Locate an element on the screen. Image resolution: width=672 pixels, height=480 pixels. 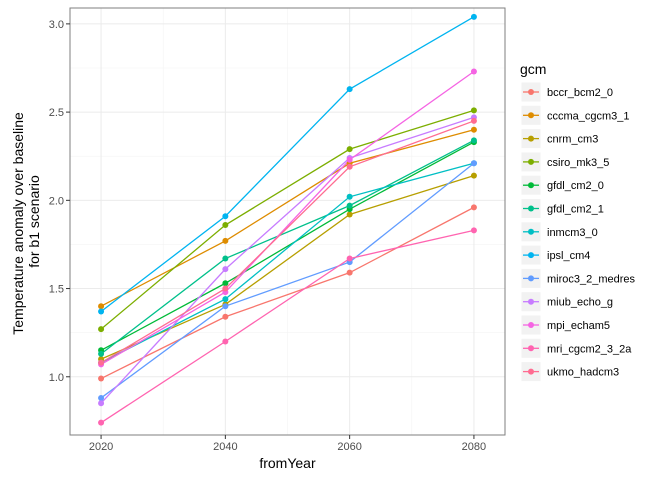
legend-label: ukmo_hadcm3 is located at coordinates (583, 373).